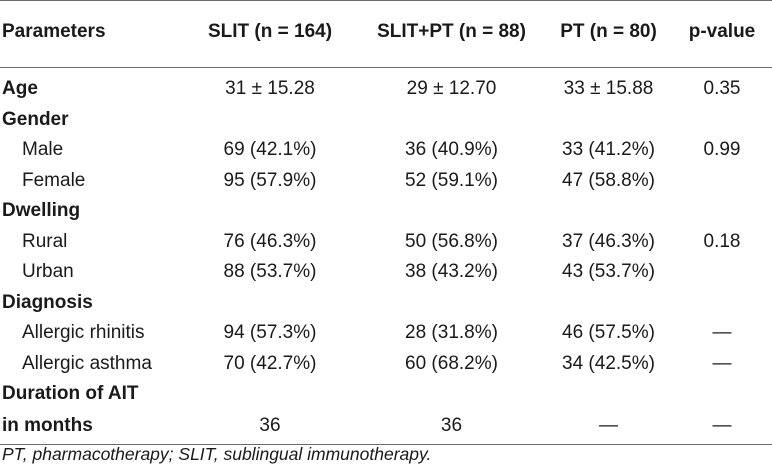 This screenshot has width=772, height=474. I want to click on cell-pt: 33 (41.2%), so click(608, 150).